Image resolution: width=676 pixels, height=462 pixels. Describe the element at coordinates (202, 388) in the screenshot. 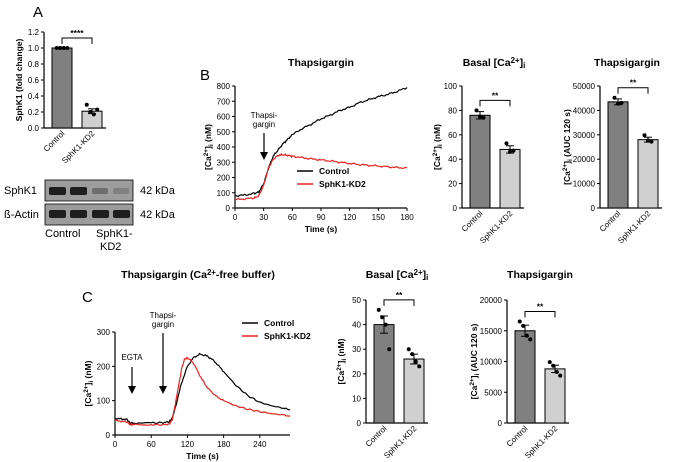

I see `series-line-control` at that location.